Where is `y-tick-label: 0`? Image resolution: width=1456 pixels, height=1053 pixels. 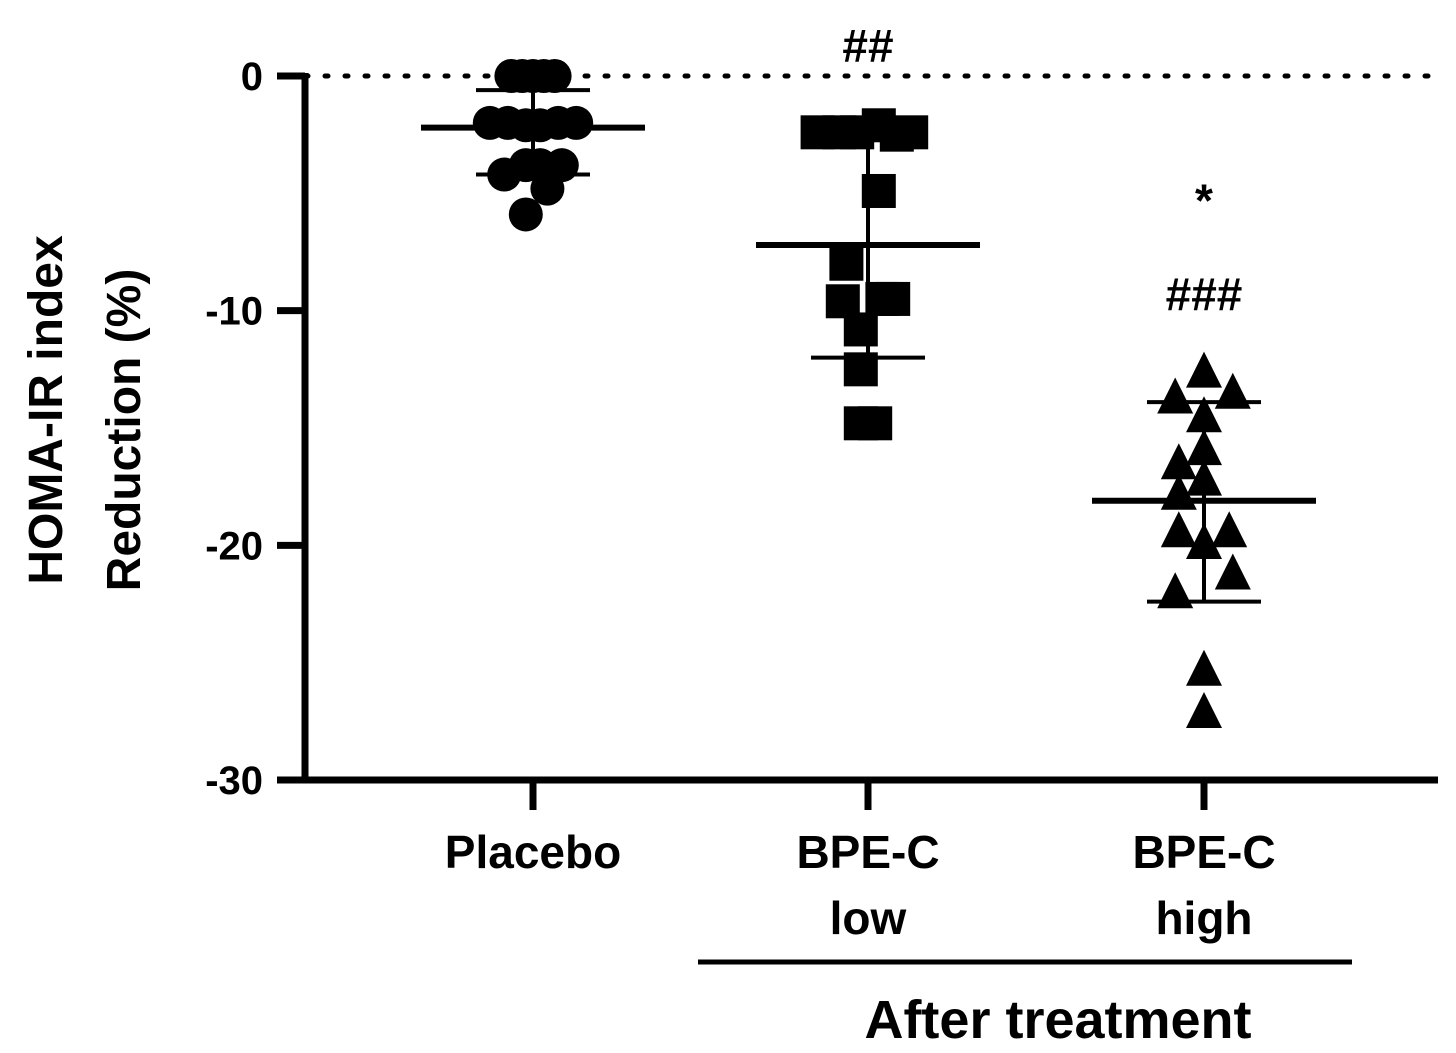
y-tick-label: 0 is located at coordinates (252, 77).